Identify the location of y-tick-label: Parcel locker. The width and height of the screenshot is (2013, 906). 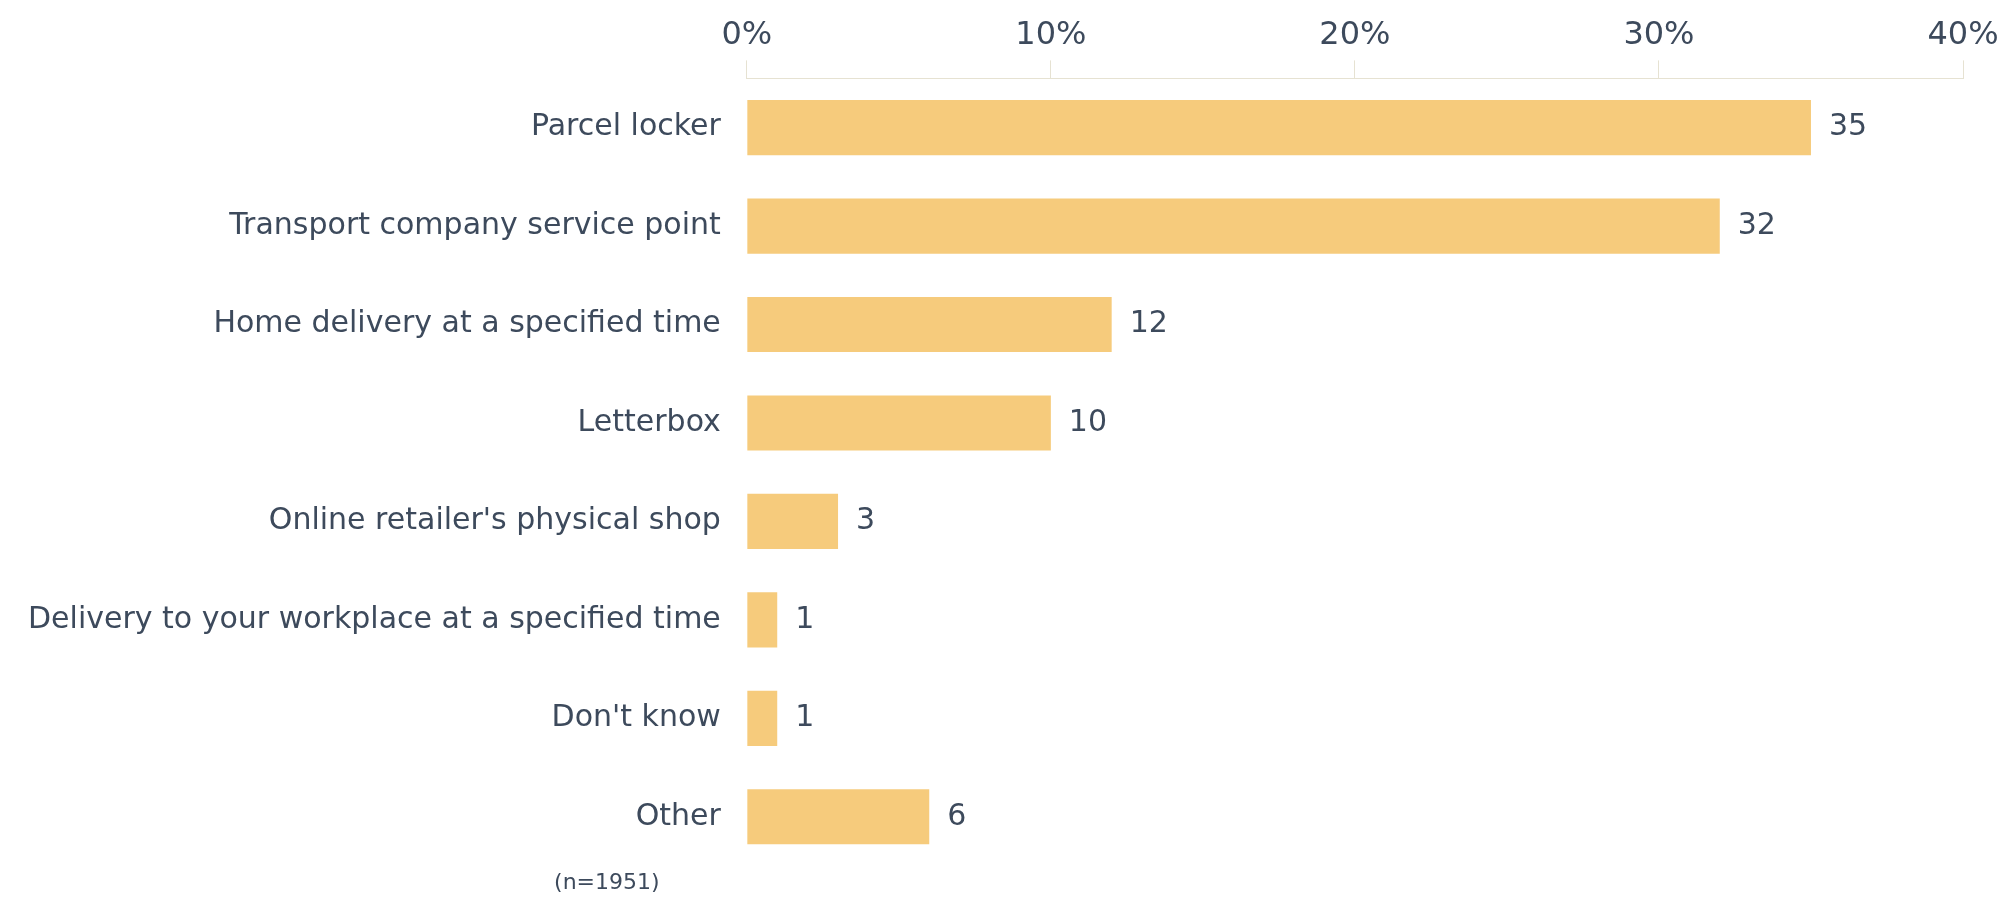
(626, 125).